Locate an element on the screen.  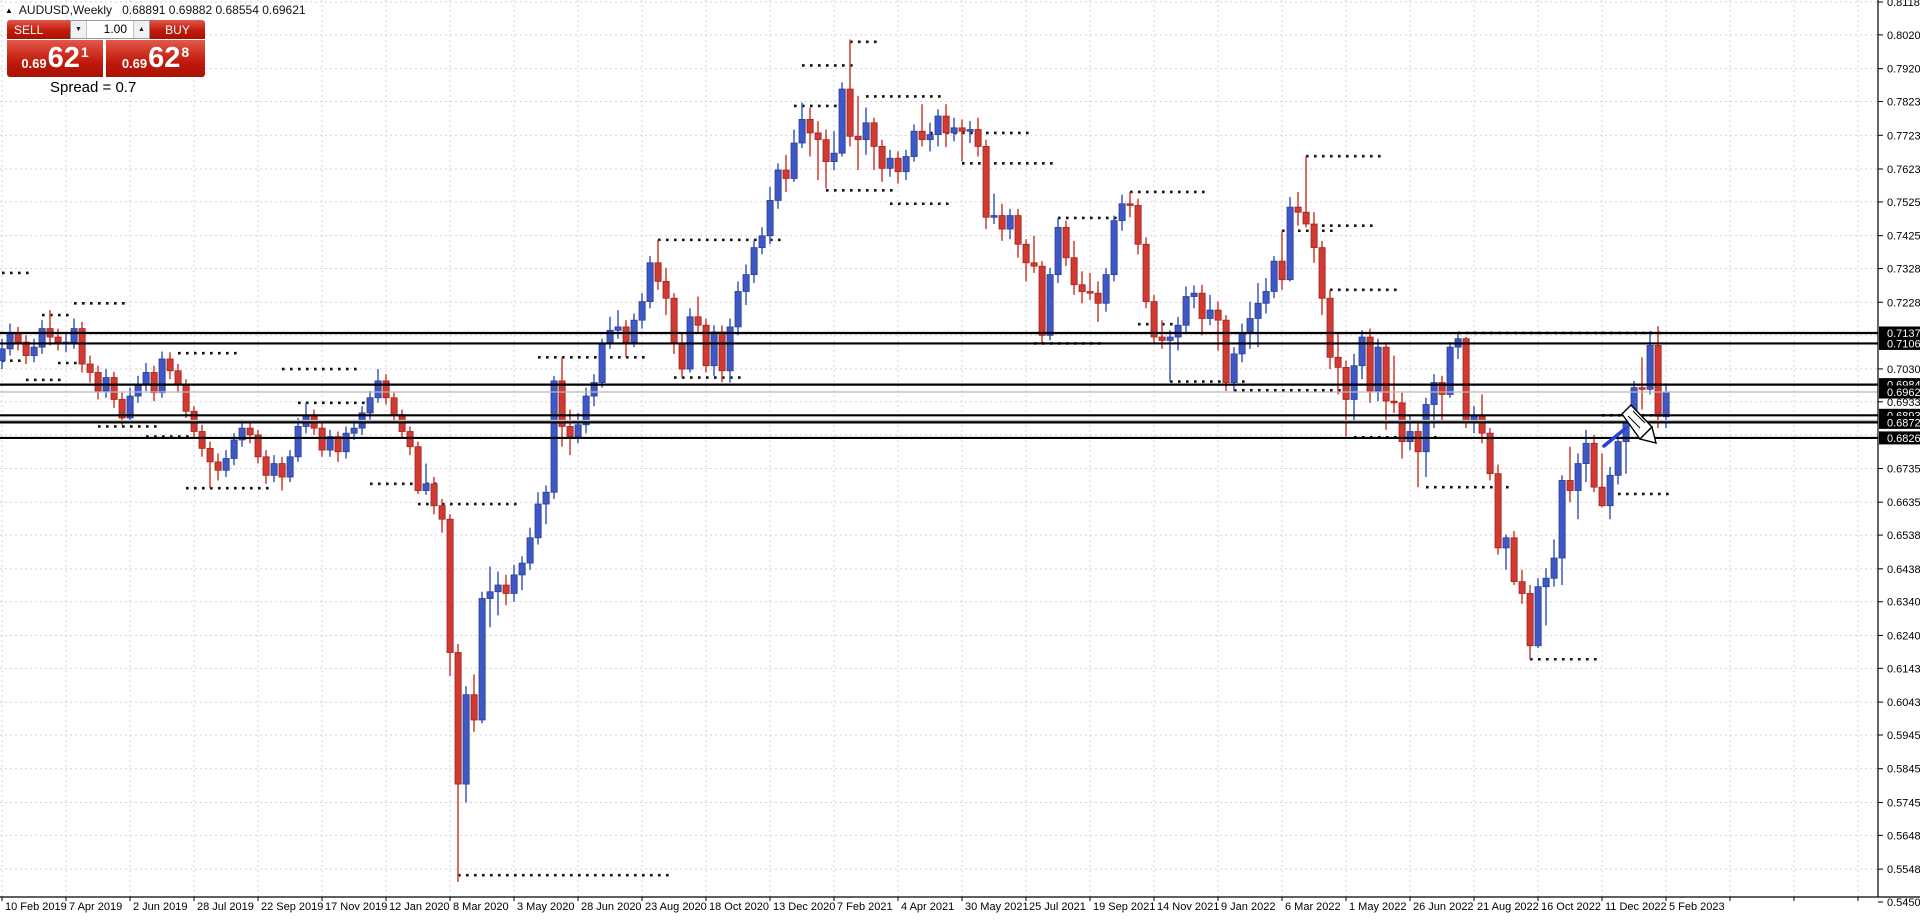
buy-button: BUY is located at coordinates (177, 29).